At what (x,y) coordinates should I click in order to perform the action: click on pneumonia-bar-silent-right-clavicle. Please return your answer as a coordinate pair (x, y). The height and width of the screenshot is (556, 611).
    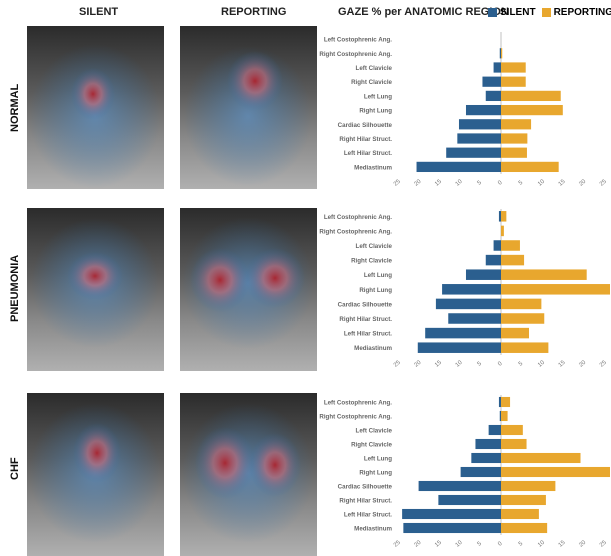
    Looking at the image, I should click on (493, 260).